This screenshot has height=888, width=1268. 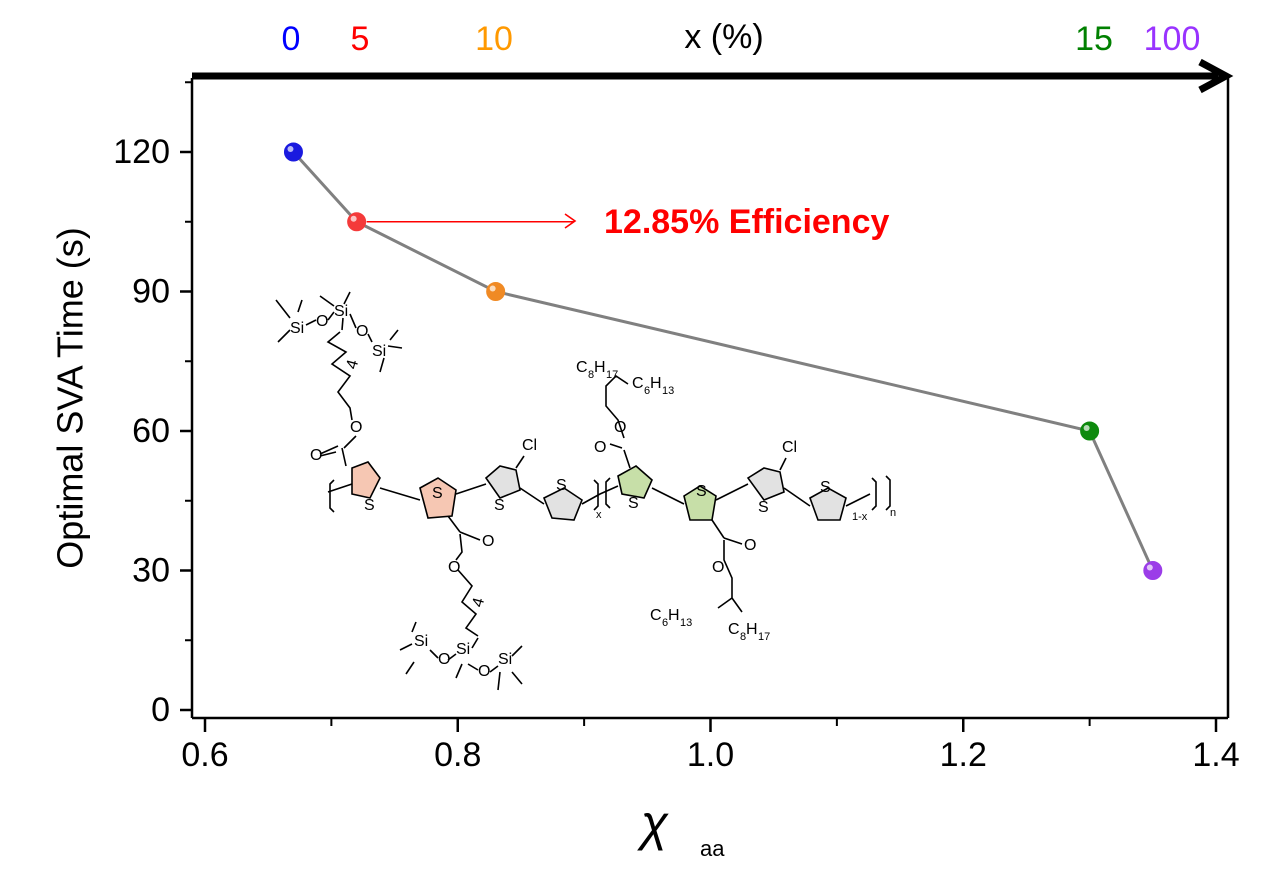 I want to click on top-axis-x-label: 0, so click(x=291, y=39).